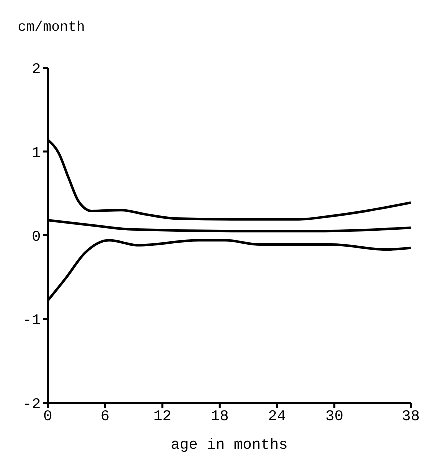 The image size is (427, 471). Describe the element at coordinates (105, 417) in the screenshot. I see `x-tick-label: 6` at that location.